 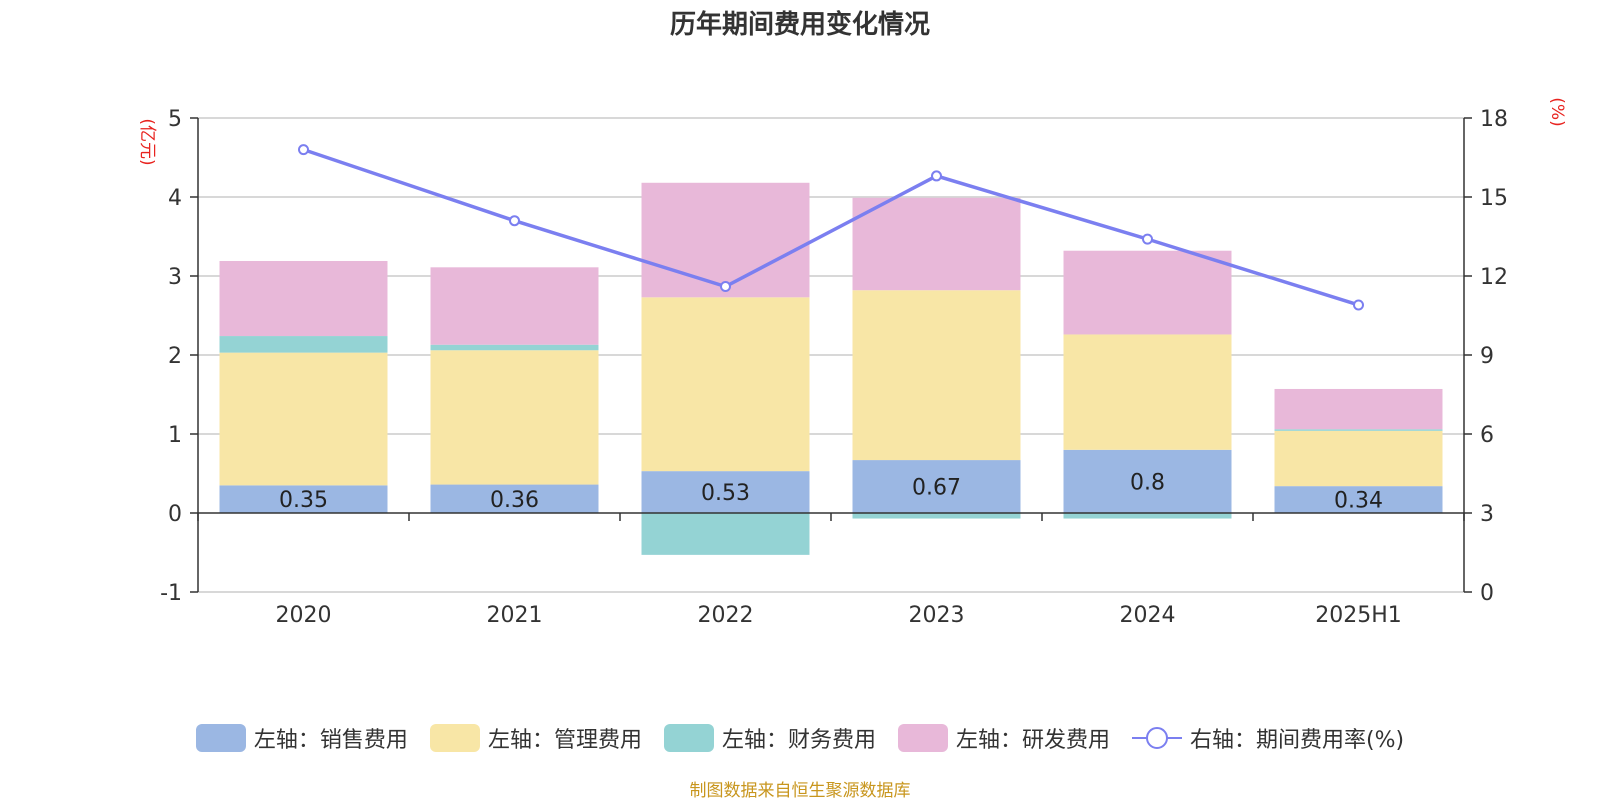 I want to click on legend-item-admin: 左轴：管理费用, so click(x=535, y=738).